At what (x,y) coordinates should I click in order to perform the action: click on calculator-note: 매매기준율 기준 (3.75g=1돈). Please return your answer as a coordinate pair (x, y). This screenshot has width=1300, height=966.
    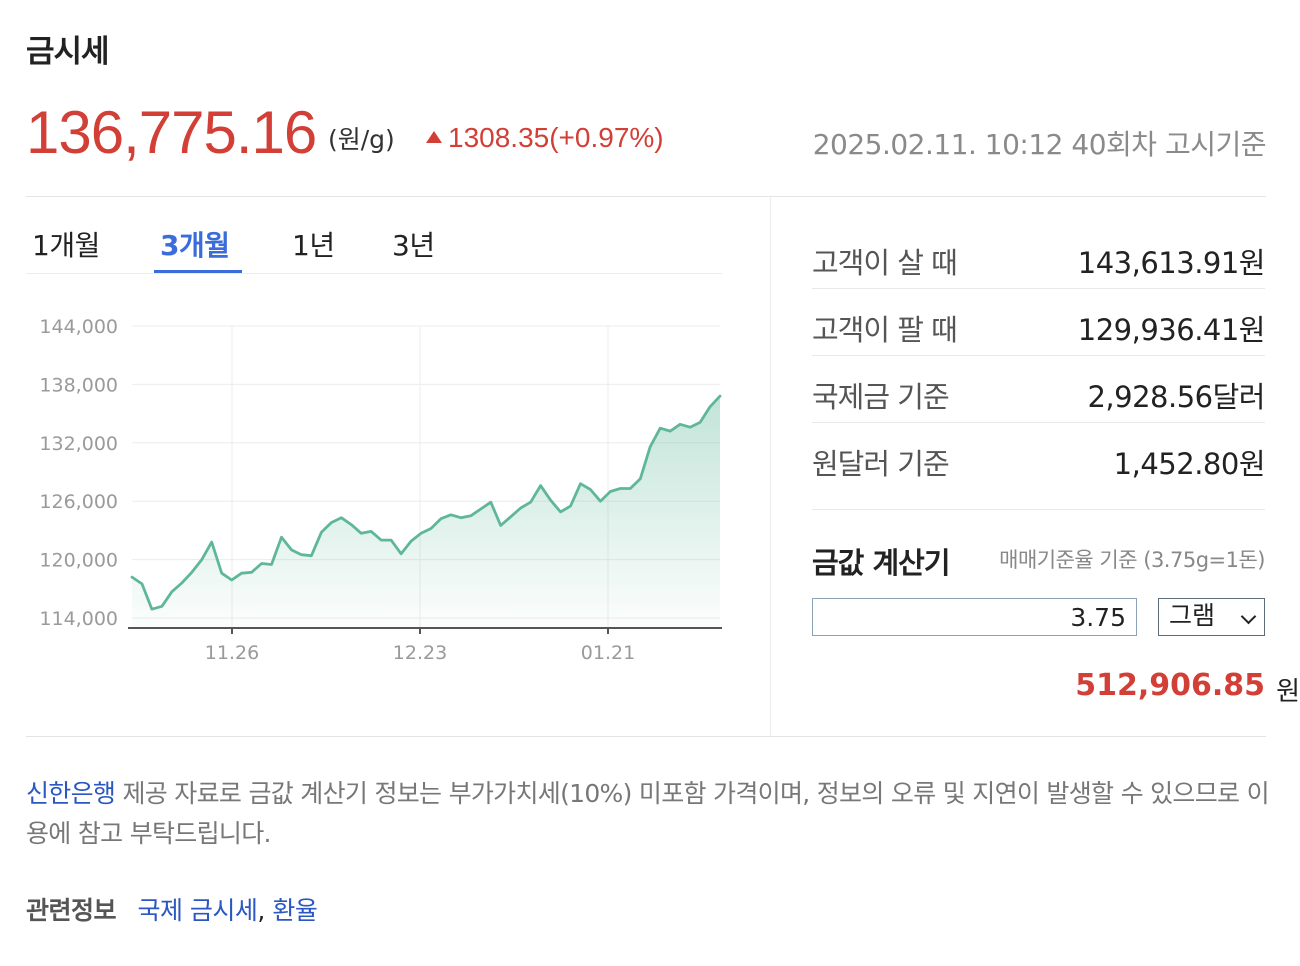
    Looking at the image, I should click on (1132, 560).